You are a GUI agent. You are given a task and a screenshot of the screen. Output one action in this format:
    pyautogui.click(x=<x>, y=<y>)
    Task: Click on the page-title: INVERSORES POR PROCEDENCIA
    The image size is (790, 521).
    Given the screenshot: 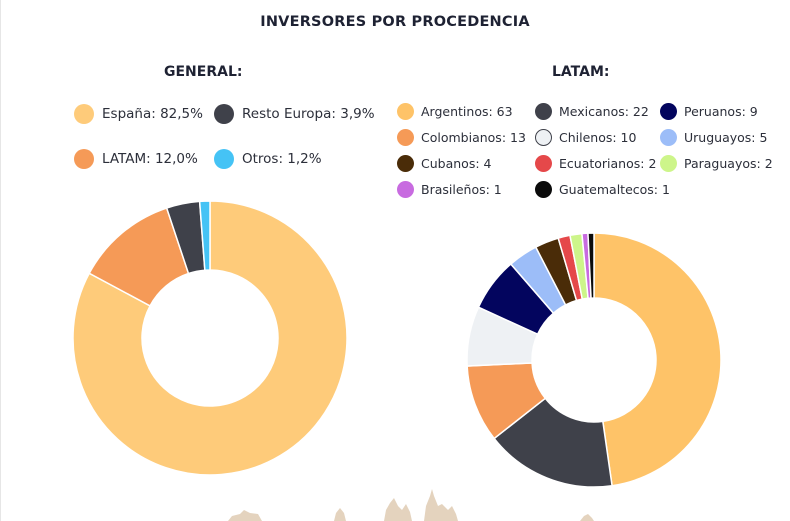 What is the action you would take?
    pyautogui.click(x=395, y=22)
    